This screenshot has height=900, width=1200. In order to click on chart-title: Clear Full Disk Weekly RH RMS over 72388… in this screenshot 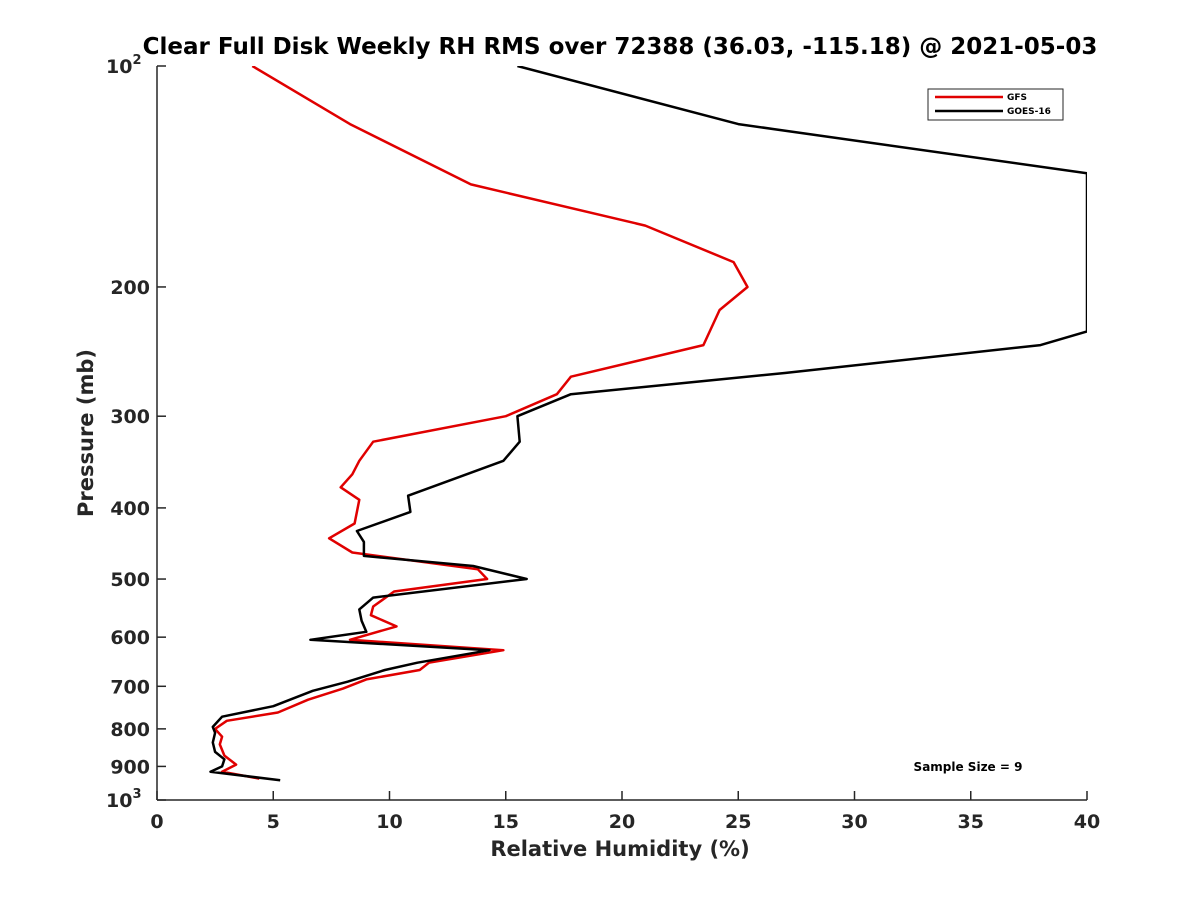, I will do `click(620, 47)`.